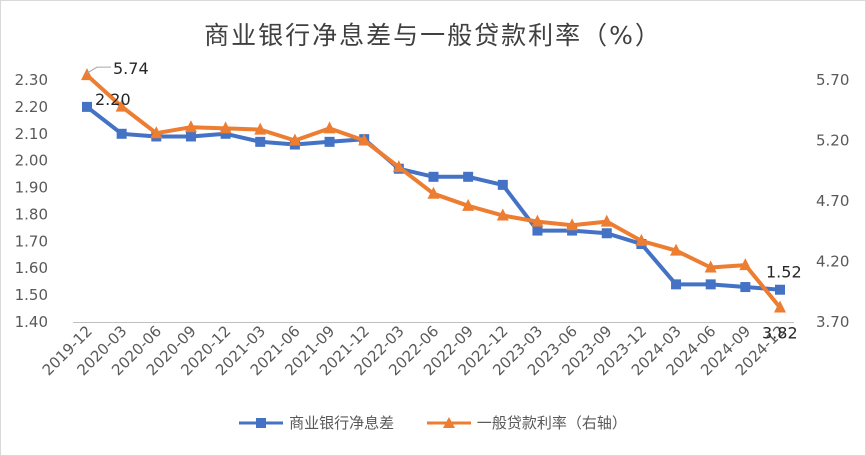  I want to click on legend: 商业银行净息差 一般贷款利率（右轴）, so click(433, 423).